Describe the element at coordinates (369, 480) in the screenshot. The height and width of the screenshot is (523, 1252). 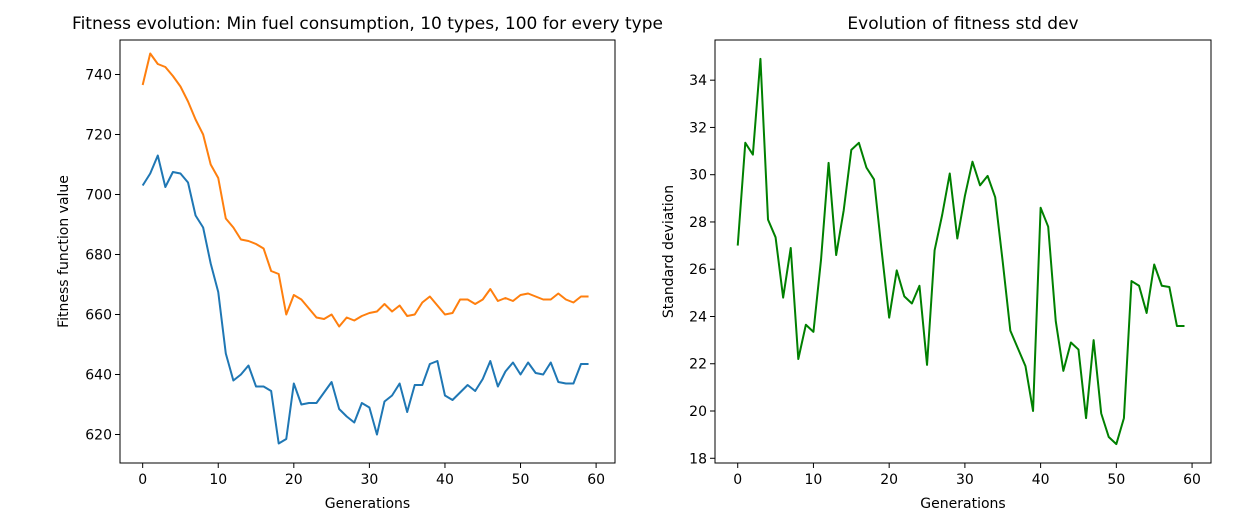
I see `chart-1-x-tick-label: 30` at that location.